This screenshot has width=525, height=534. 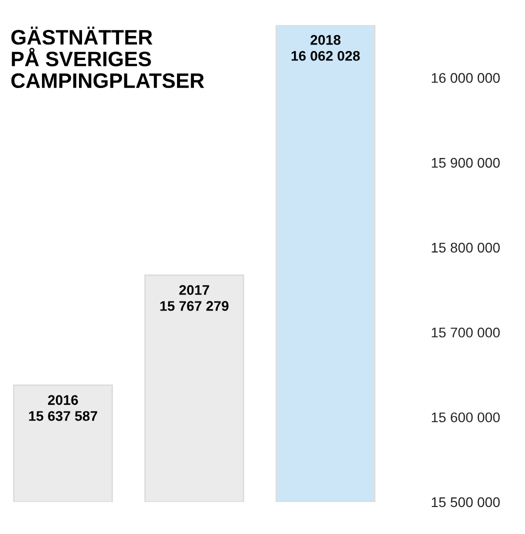 I want to click on y-tick-label: 15 700 000, so click(x=466, y=333).